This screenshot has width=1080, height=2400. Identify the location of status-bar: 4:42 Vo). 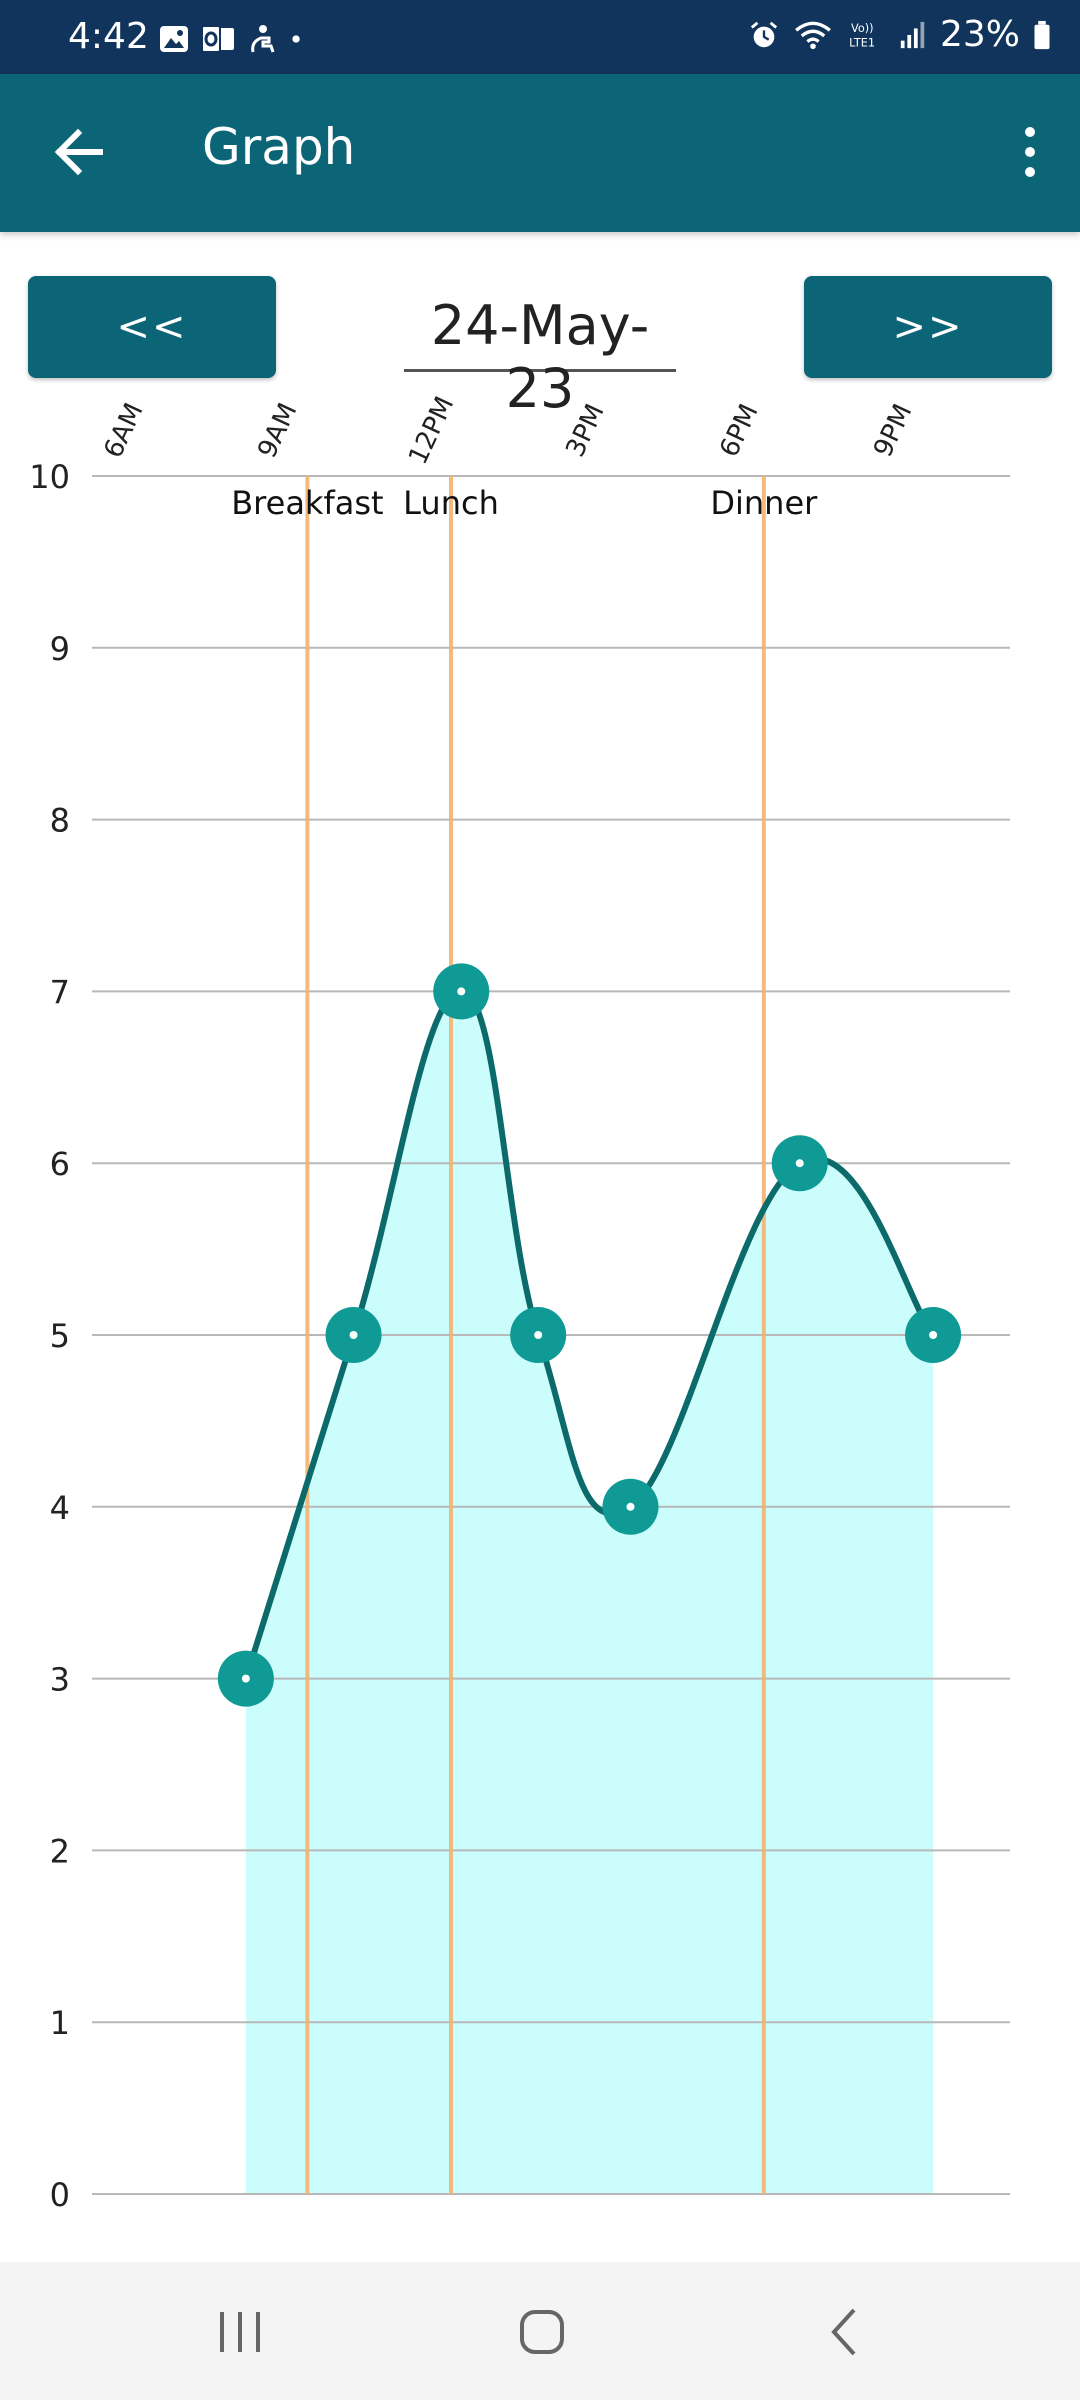
(540, 37).